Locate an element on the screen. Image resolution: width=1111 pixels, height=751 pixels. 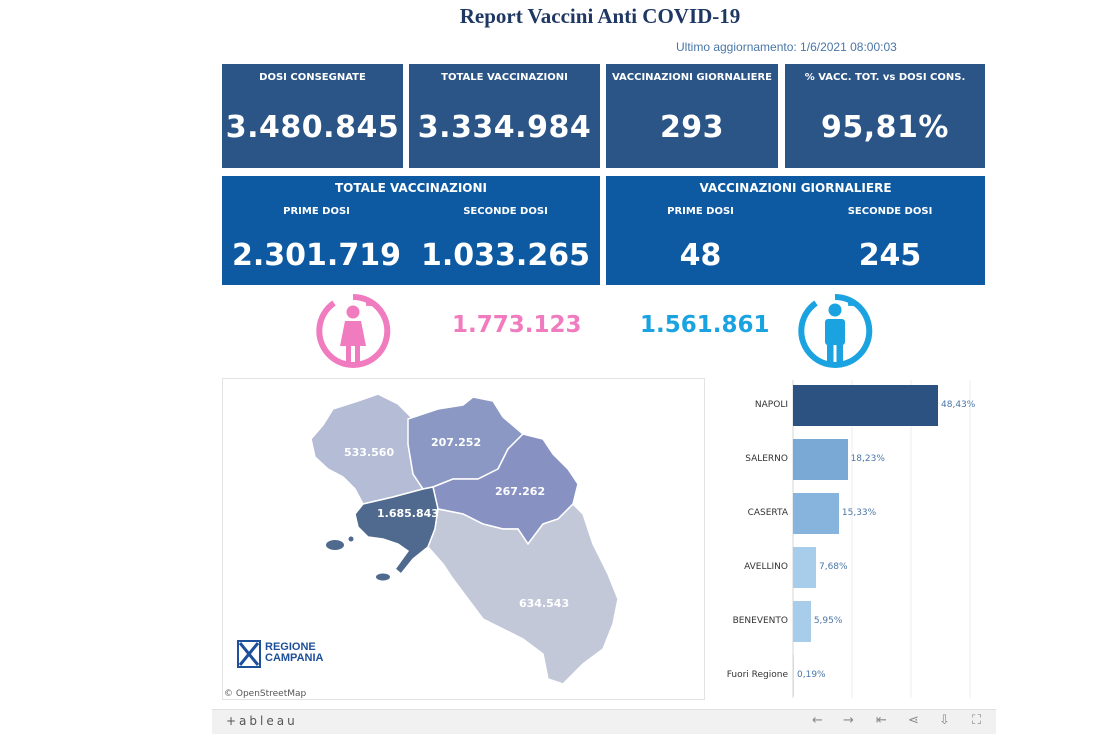
label-avellino: 267.262 is located at coordinates (520, 491).